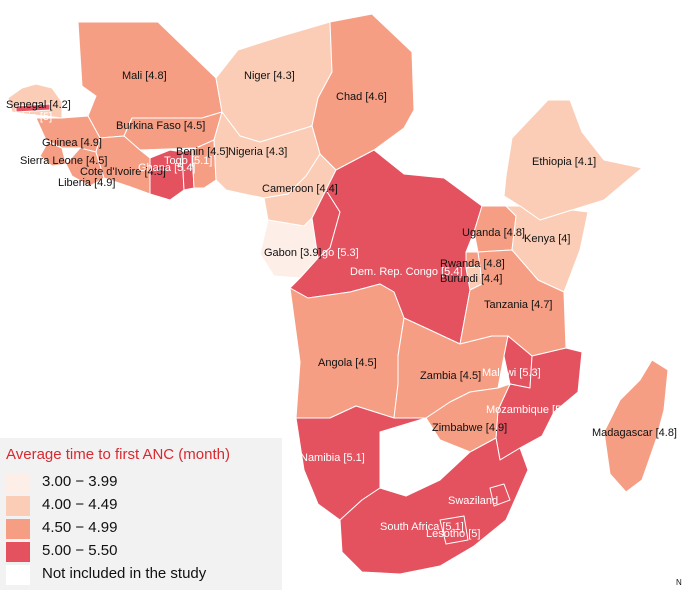  What do you see at coordinates (32, 117) in the screenshot?
I see `label-gambia: mbia [5]` at bounding box center [32, 117].